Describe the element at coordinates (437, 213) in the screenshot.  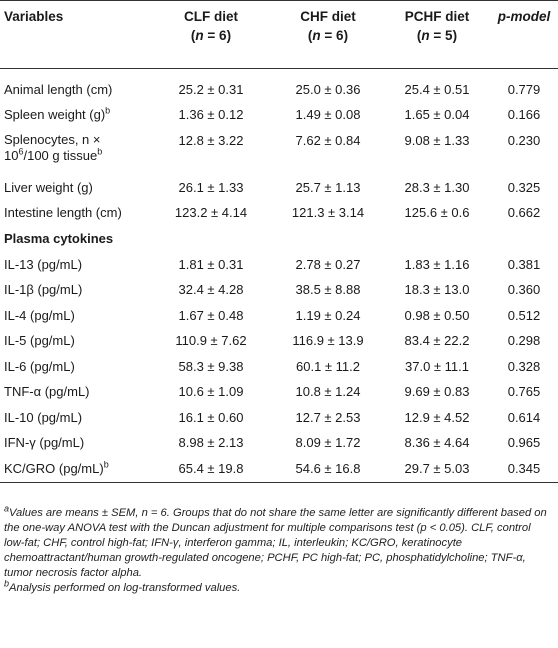
I see `cell-pchf: 125.6 ± 0.6` at that location.